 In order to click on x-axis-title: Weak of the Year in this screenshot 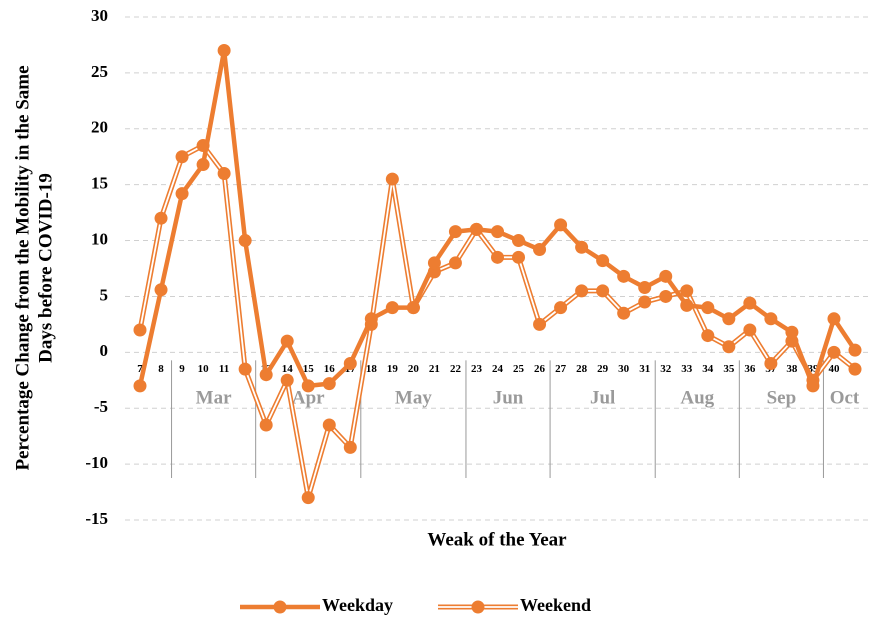, I will do `click(497, 539)`.